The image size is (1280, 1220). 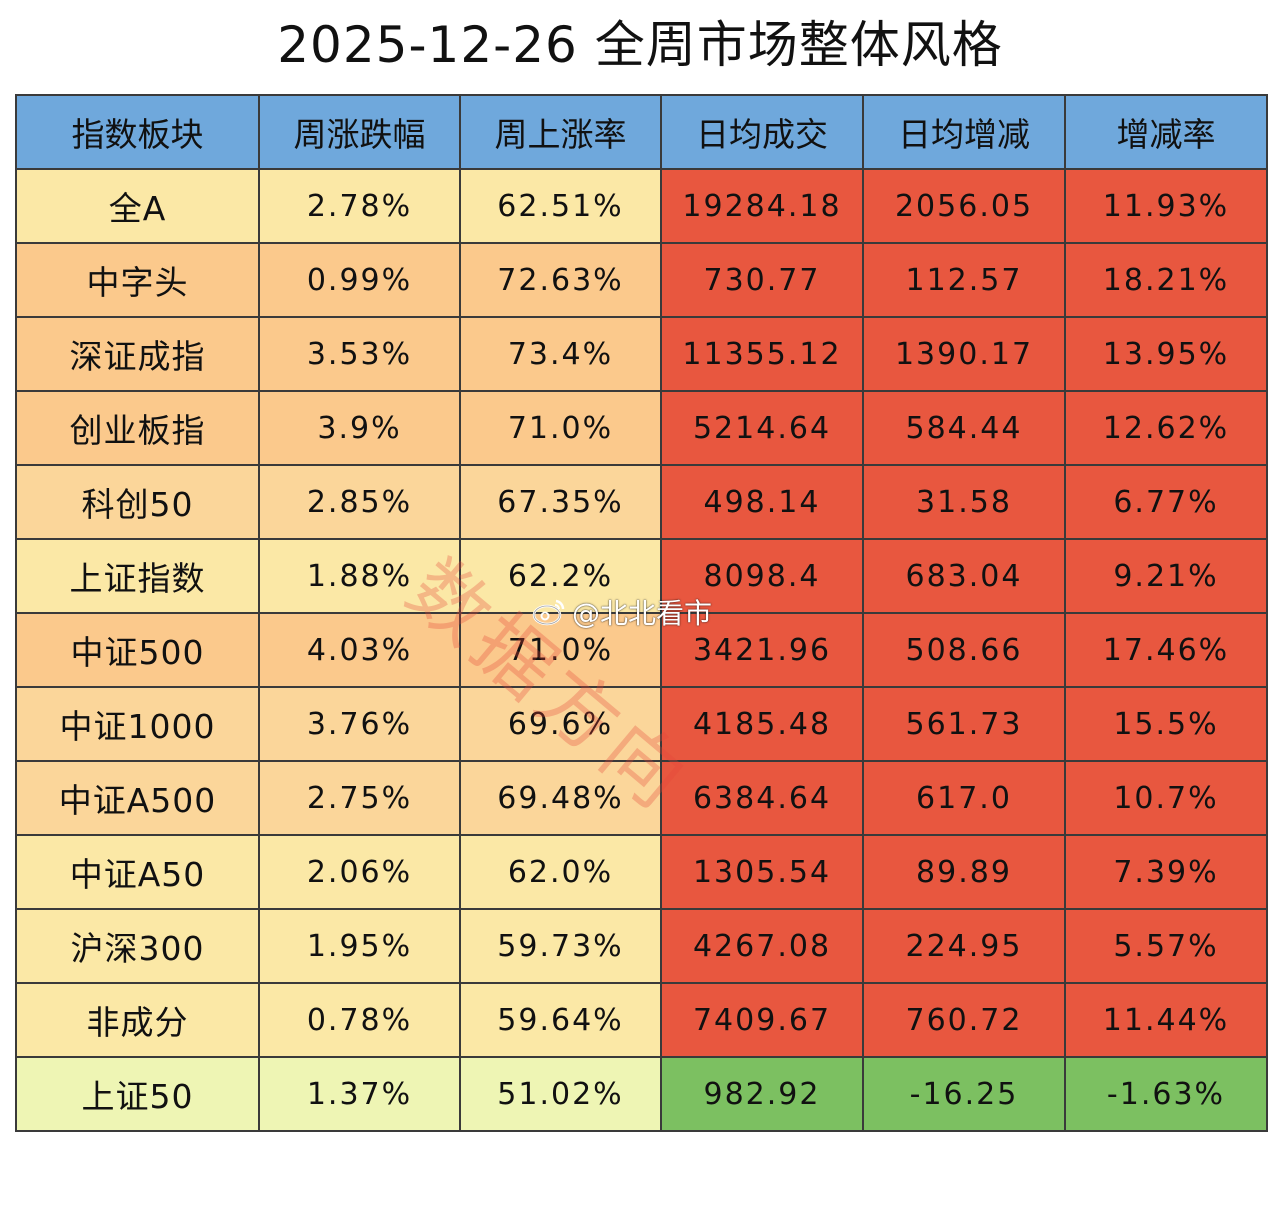 I want to click on weekly-up-rate-cell: 69.6%, so click(x=560, y=724).